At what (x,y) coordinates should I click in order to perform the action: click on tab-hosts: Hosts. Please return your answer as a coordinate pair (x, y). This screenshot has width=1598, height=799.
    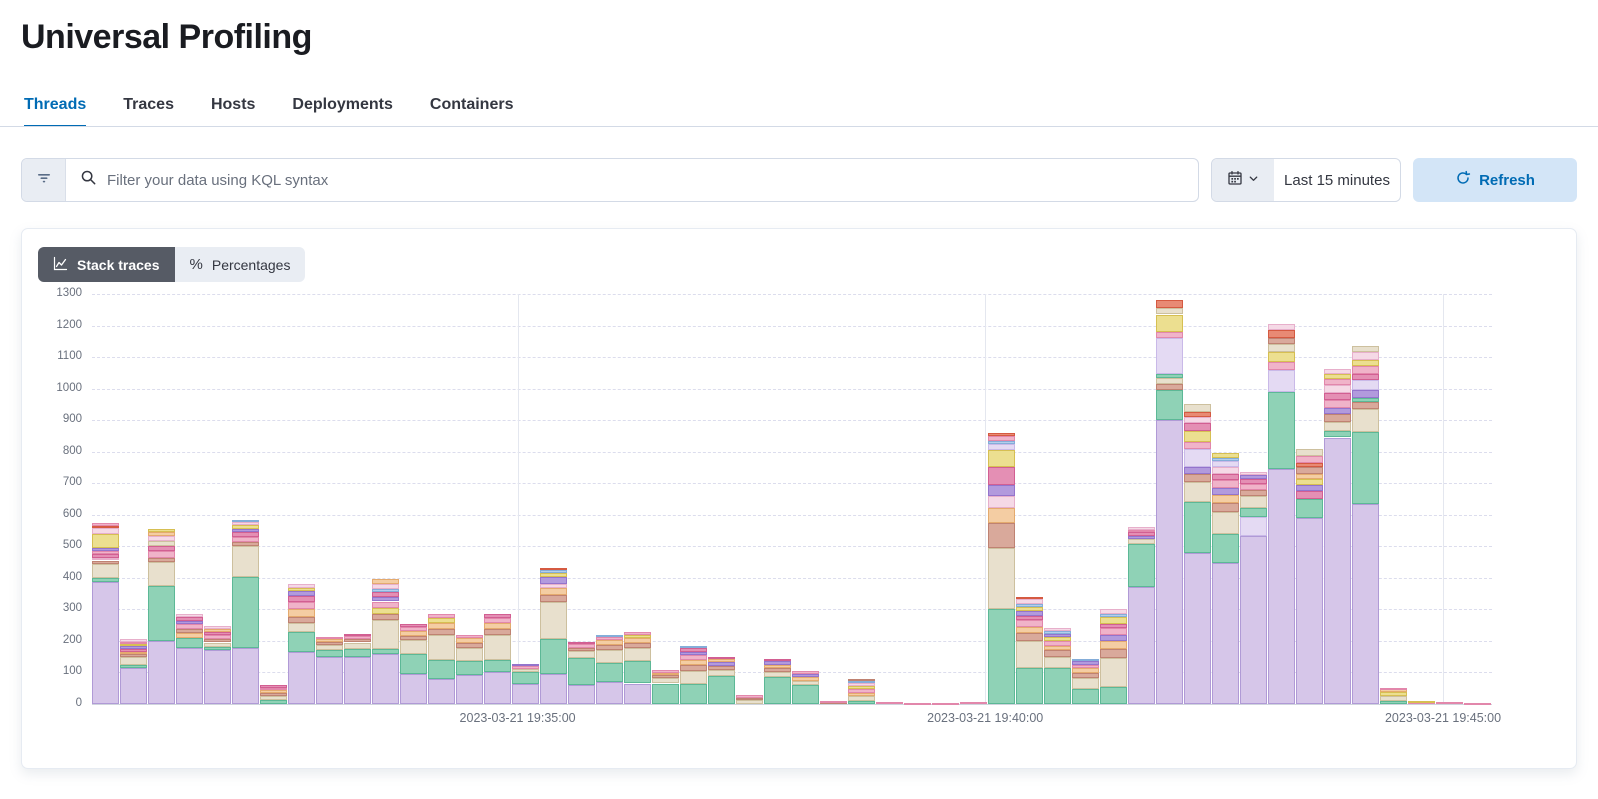
    Looking at the image, I should click on (233, 104).